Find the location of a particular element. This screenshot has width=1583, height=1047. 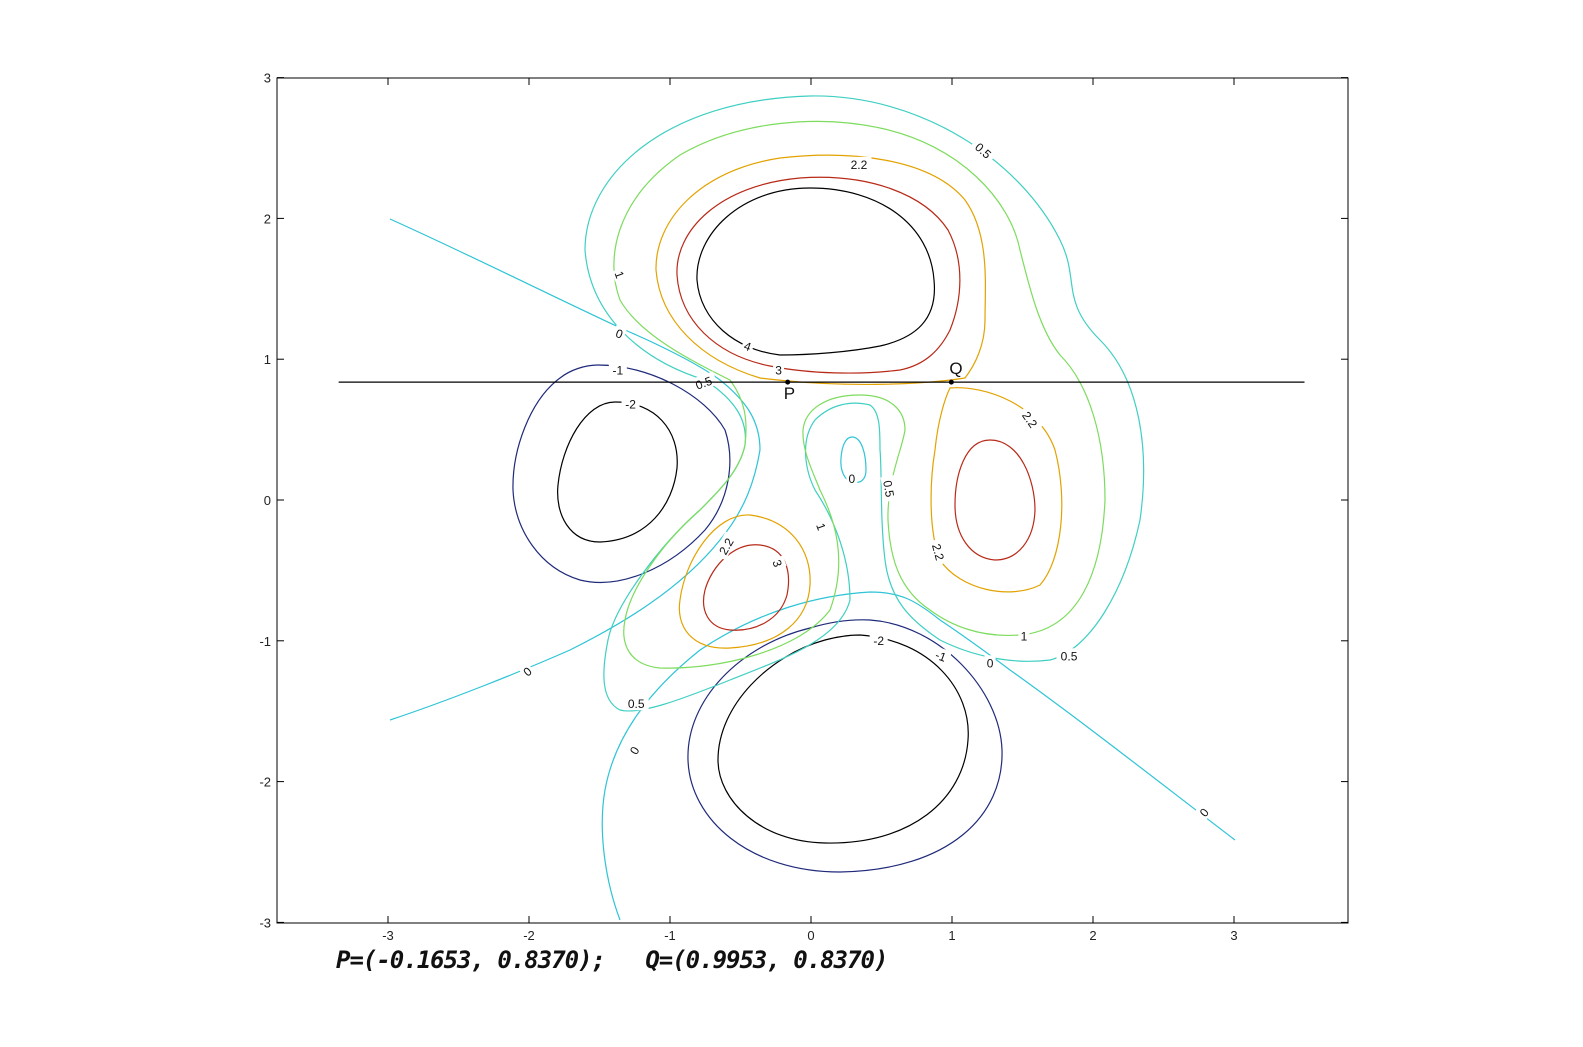

x-tick-label: 1 is located at coordinates (951, 935).